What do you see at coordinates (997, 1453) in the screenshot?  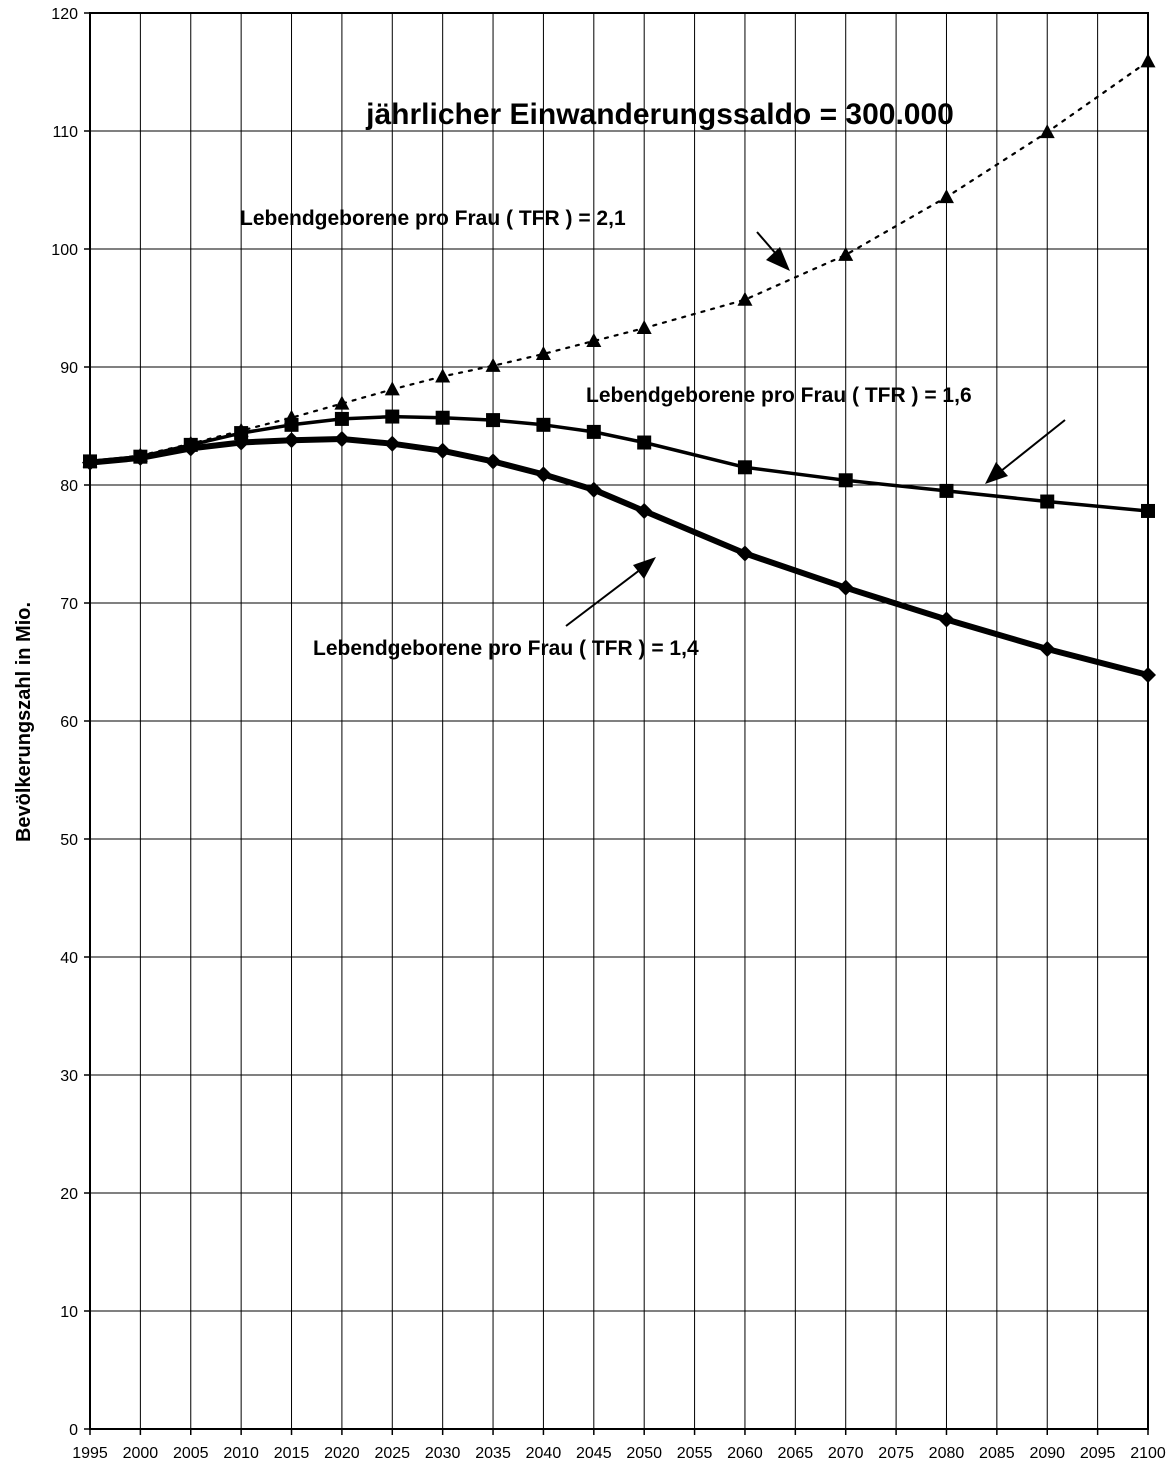 I see `x-tick-label: 2085` at bounding box center [997, 1453].